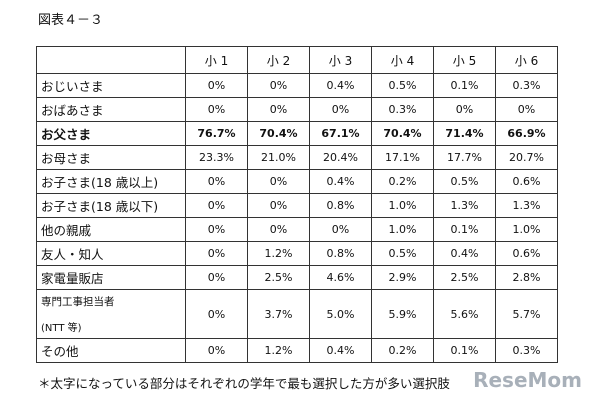 This screenshot has height=403, width=592. I want to click on table-row: お父さま 76.7% 70.4% 67.1% 70.4% 71.4% 66.9%, so click(297, 133).